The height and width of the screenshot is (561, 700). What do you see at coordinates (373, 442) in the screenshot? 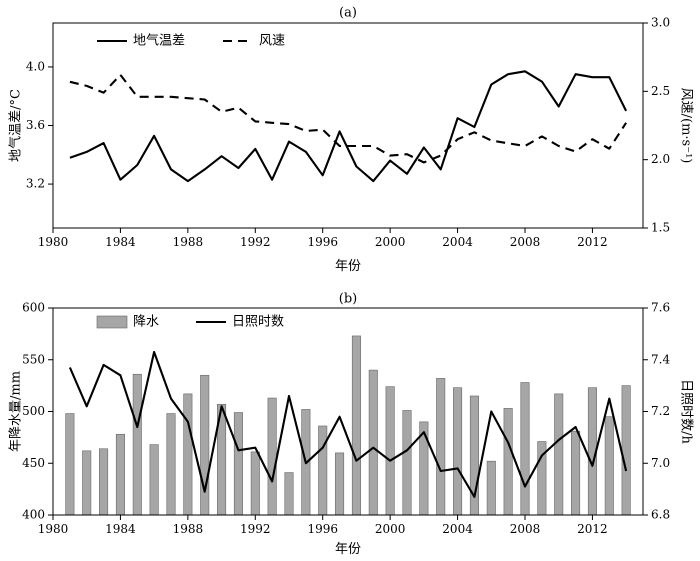
I see `bar-降水-1999` at bounding box center [373, 442].